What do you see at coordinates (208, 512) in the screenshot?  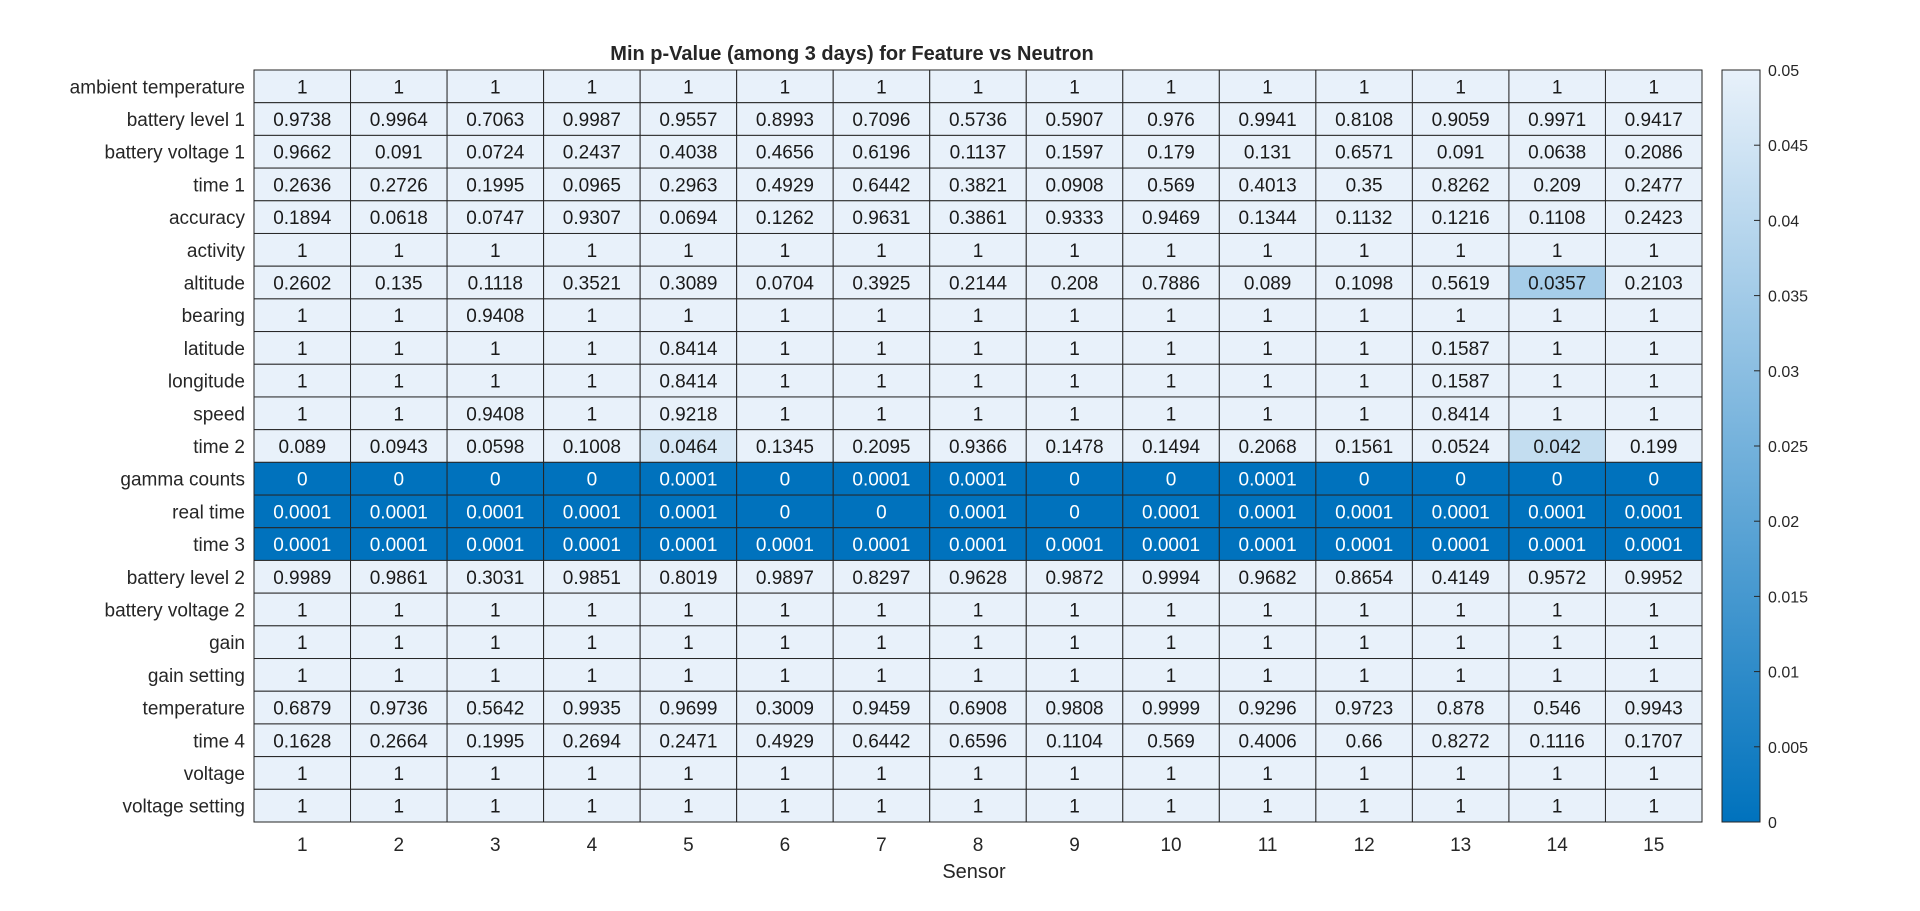 I see `row-label: real time` at bounding box center [208, 512].